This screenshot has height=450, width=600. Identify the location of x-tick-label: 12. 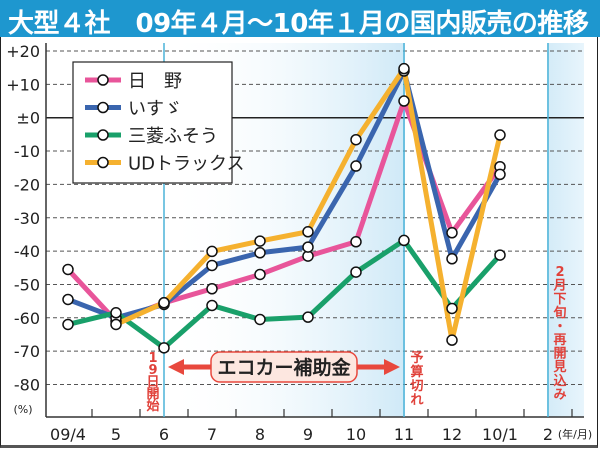
(452, 434).